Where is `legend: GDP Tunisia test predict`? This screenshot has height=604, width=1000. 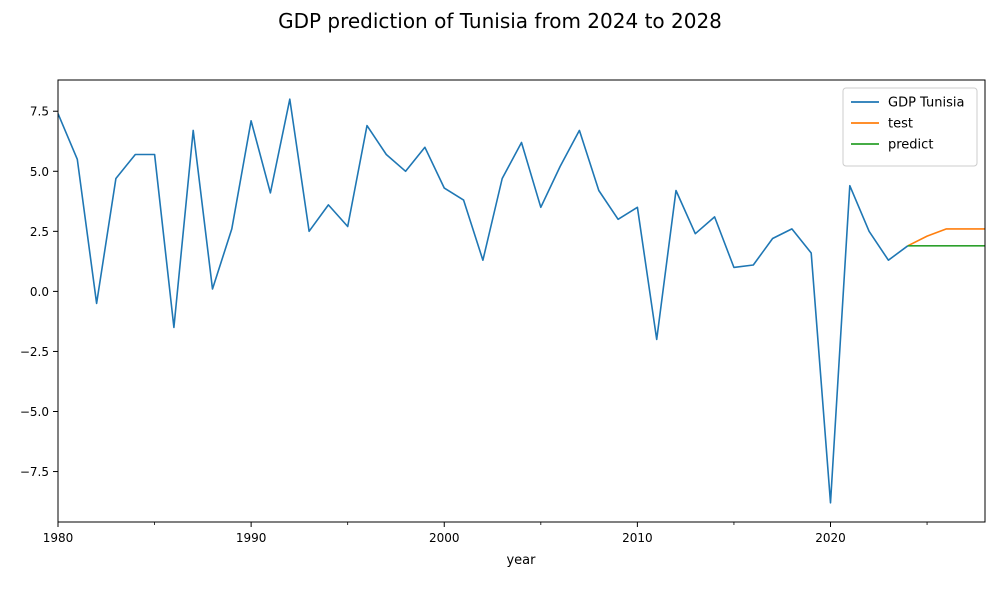 legend: GDP Tunisia test predict is located at coordinates (910, 127).